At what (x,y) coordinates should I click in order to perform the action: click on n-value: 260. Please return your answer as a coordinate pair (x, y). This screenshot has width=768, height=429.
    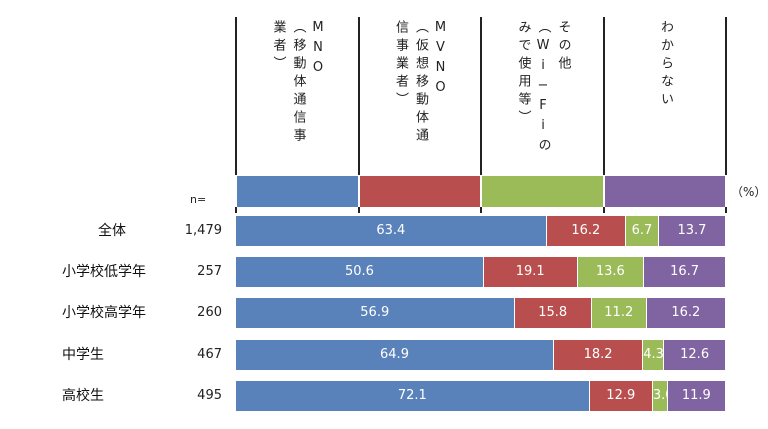
    Looking at the image, I should click on (209, 312).